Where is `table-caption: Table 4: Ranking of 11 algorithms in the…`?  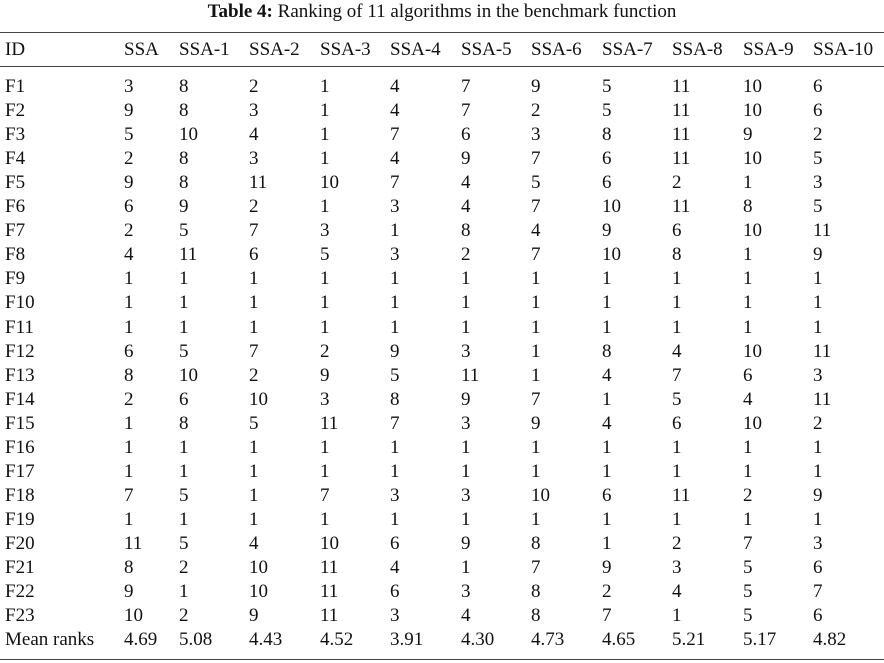
table-caption: Table 4: Ranking of 11 algorithms in the… is located at coordinates (442, 12).